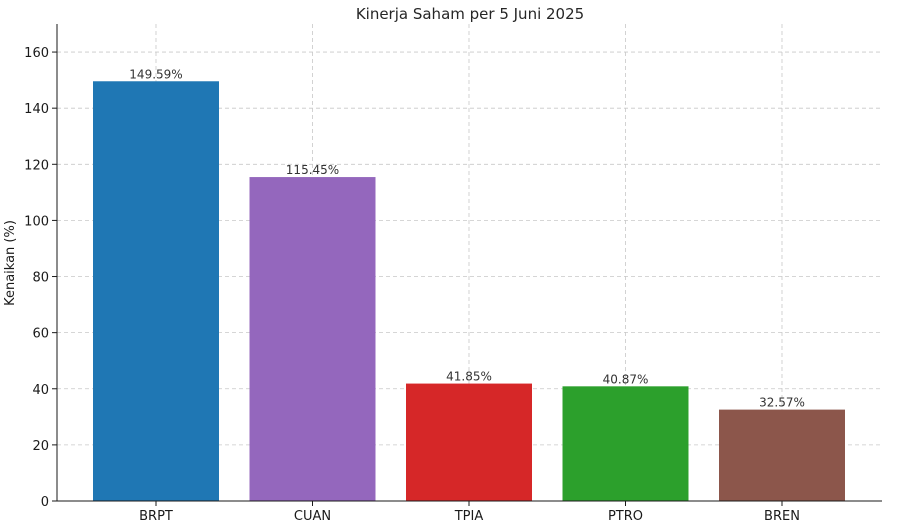  I want to click on y-tick-label-100: 100, so click(36, 221).